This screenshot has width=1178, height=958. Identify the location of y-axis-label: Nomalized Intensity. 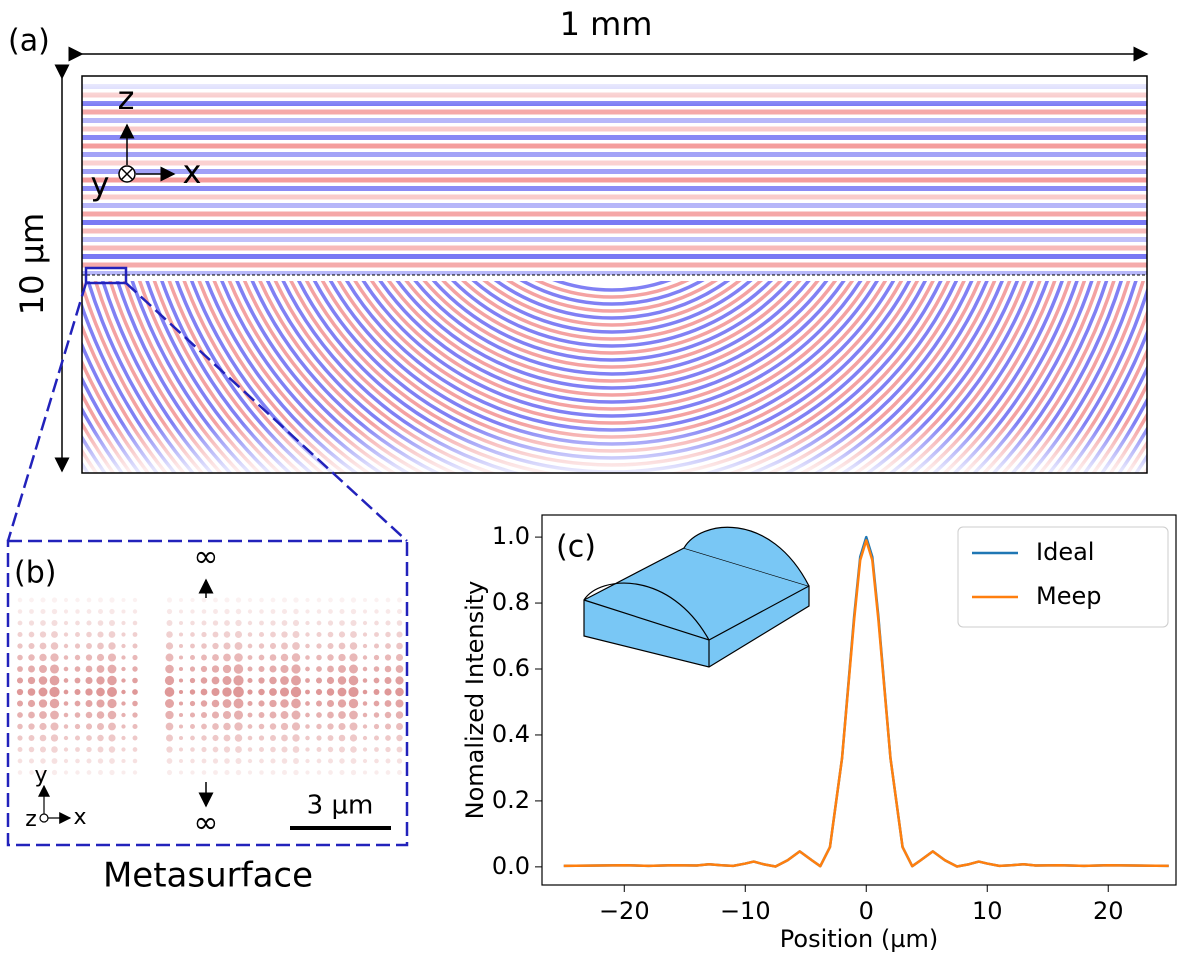
(475, 700).